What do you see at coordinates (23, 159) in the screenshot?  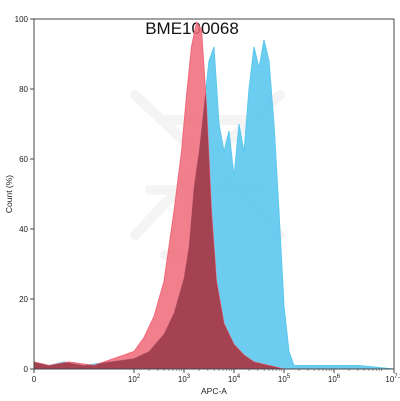 I see `y-tick-label: 60` at bounding box center [23, 159].